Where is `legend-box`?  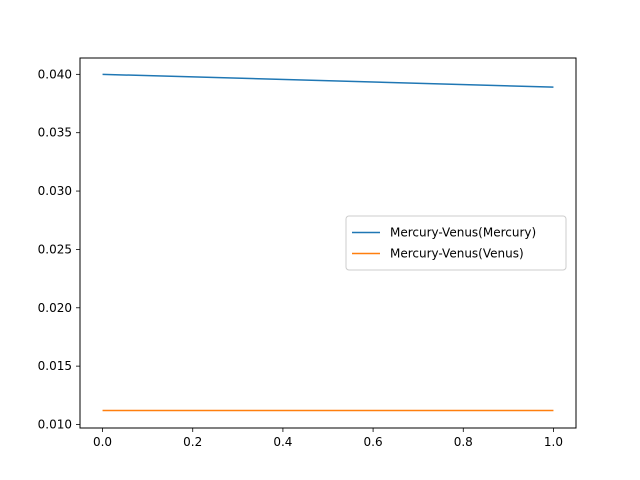
legend-box is located at coordinates (456, 243).